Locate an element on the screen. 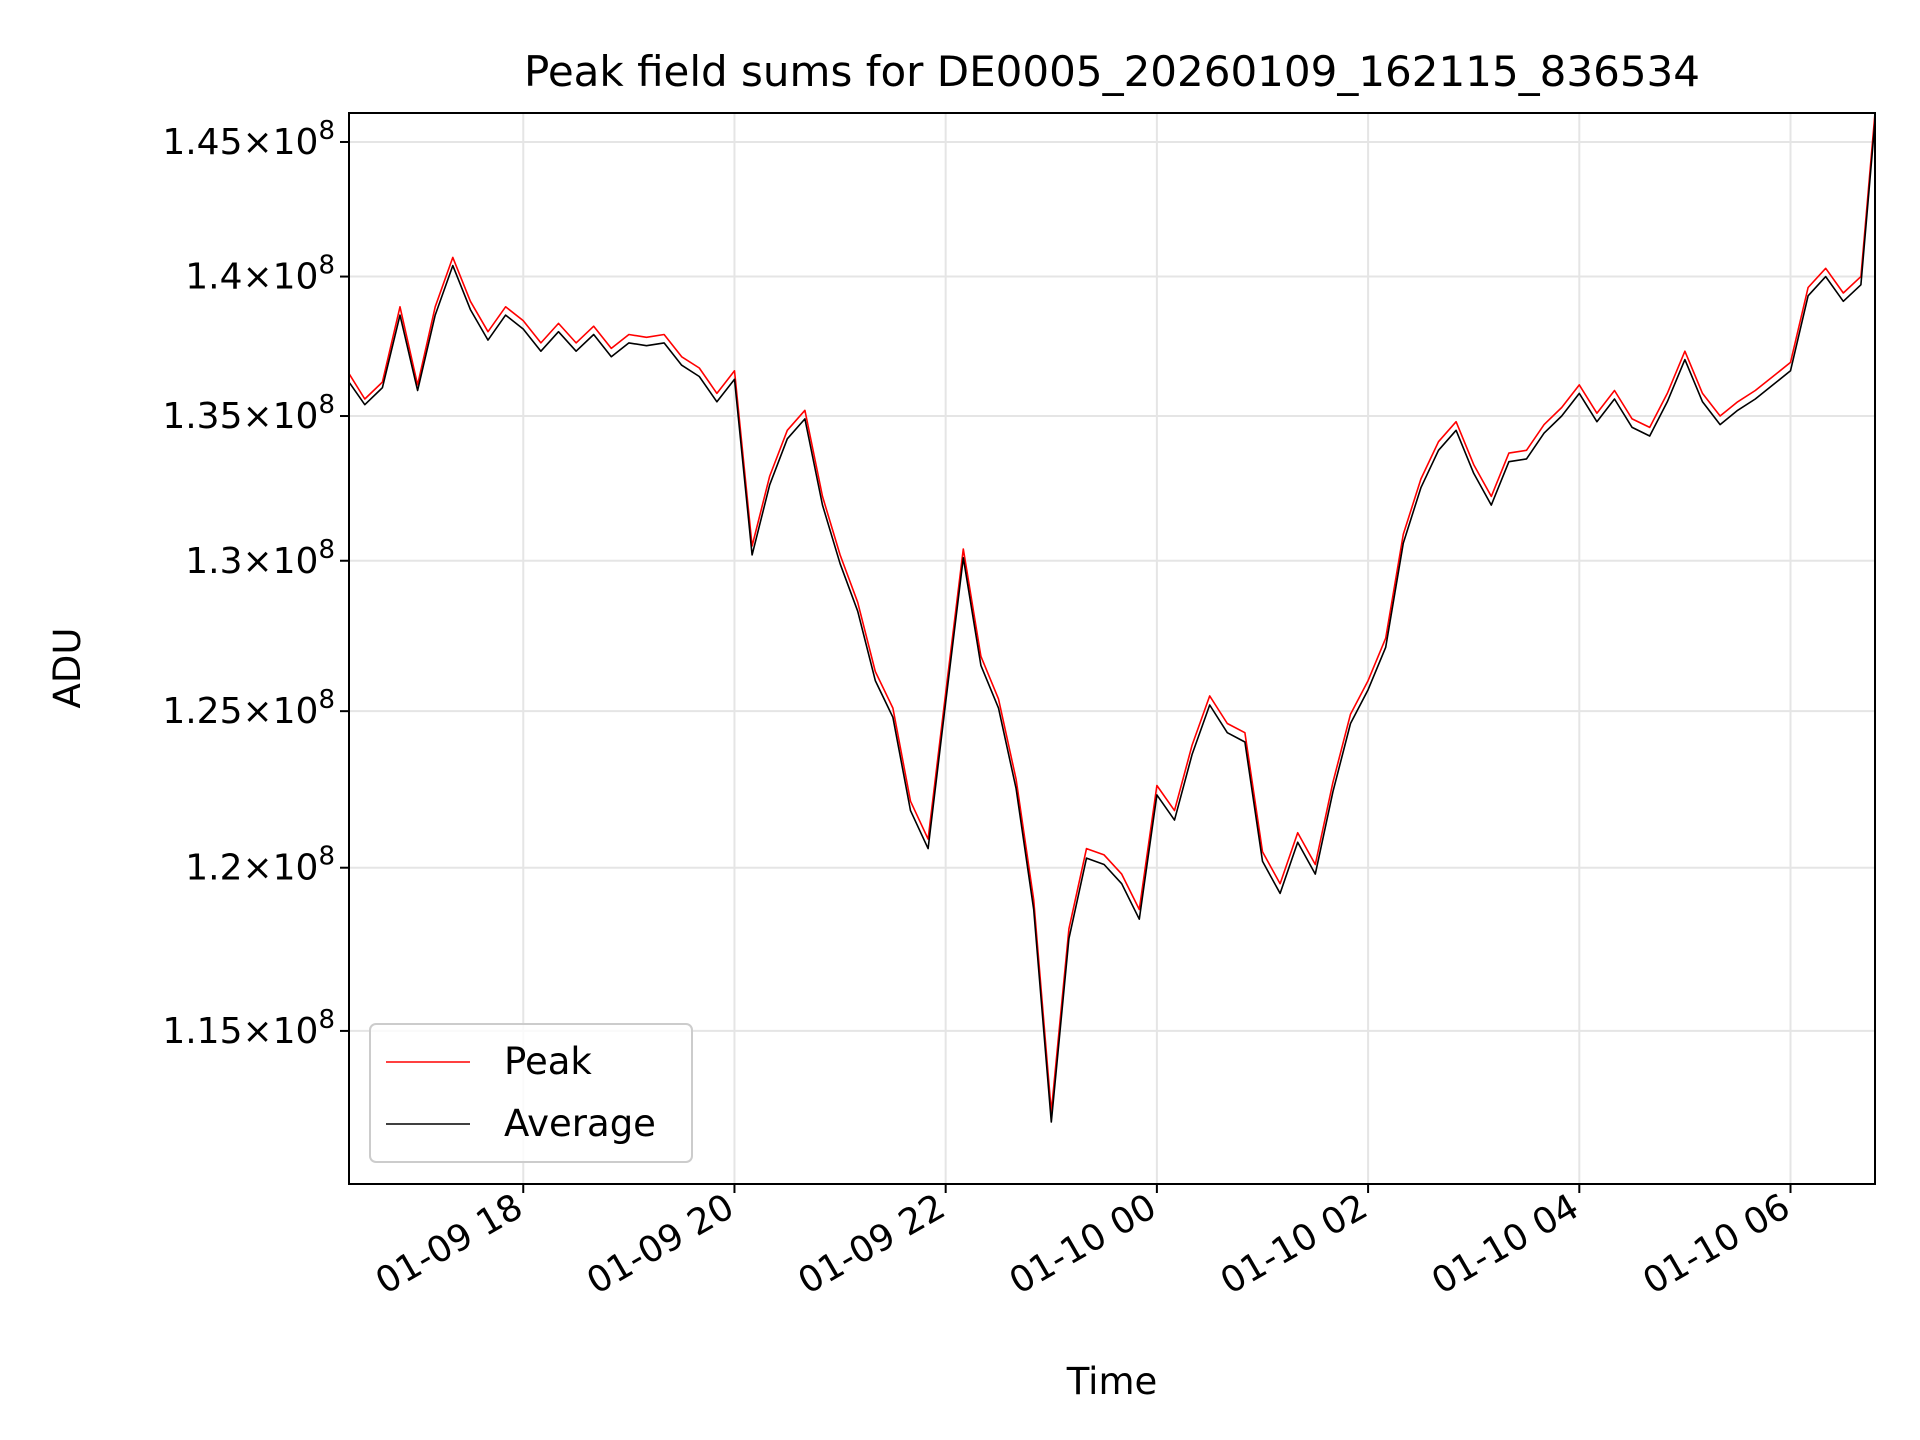 The image size is (1920, 1440). y-tick-label: 1.15×108 is located at coordinates (248, 1028).